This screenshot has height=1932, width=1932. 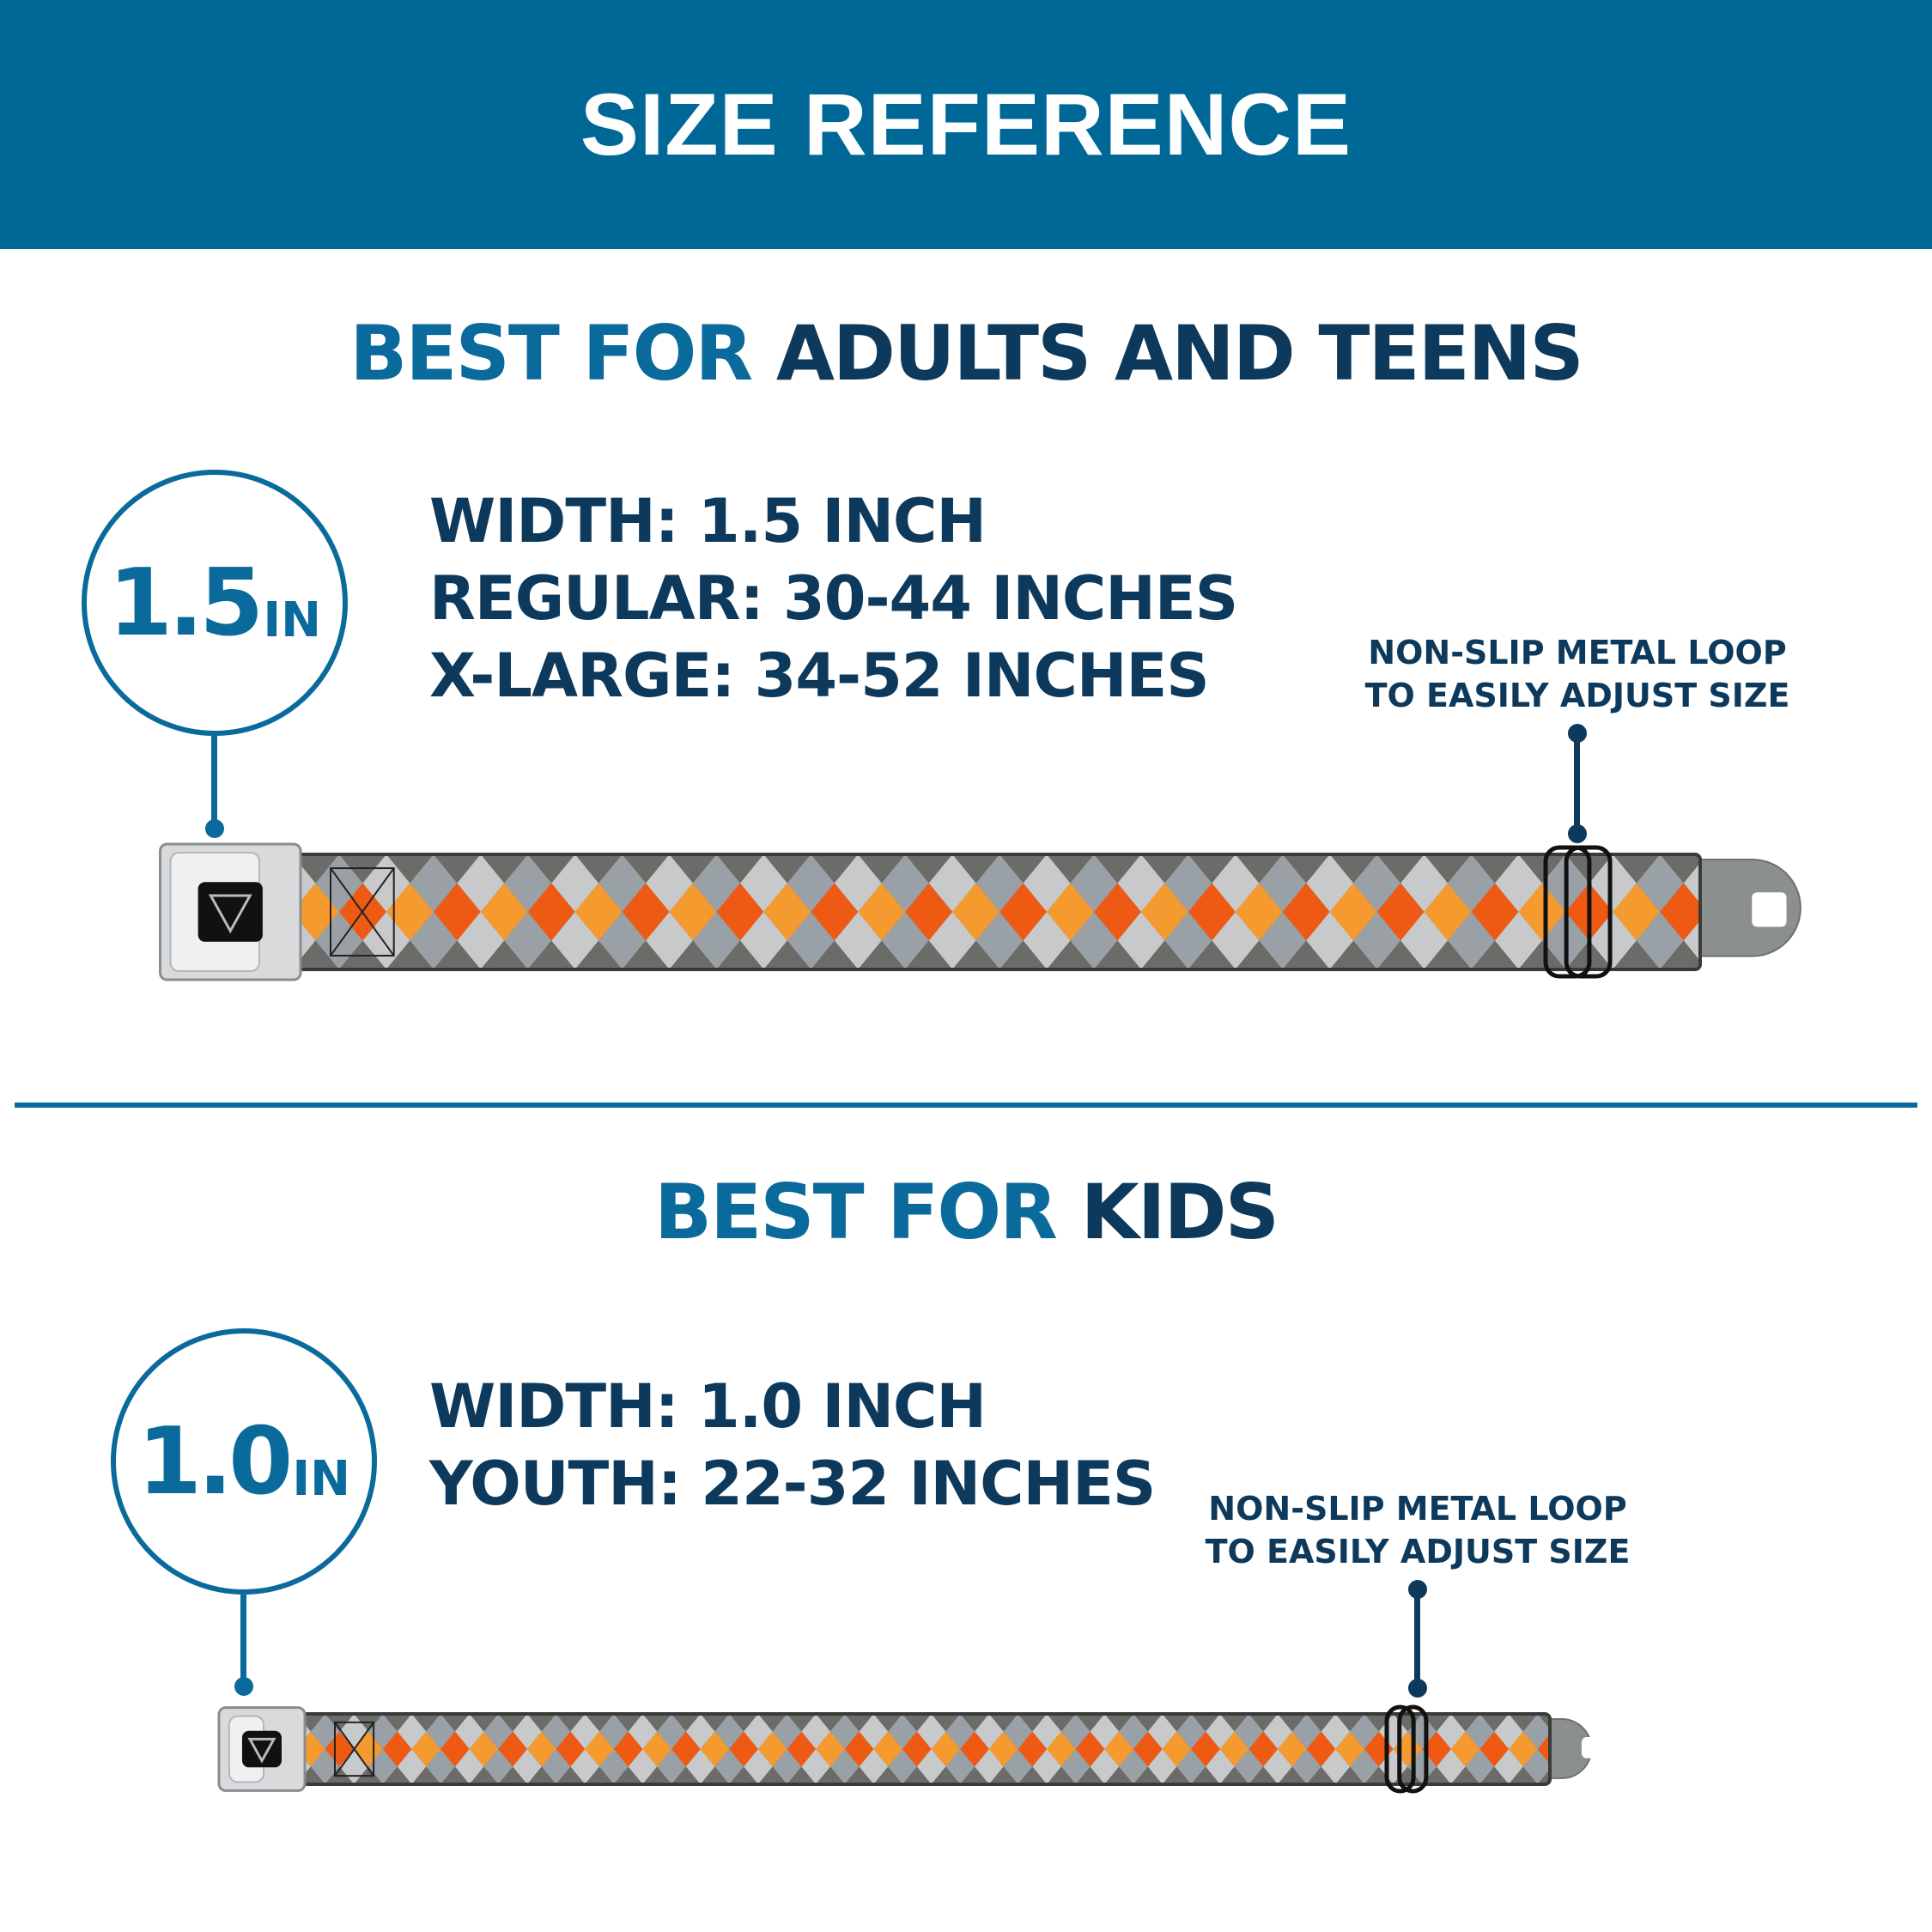 I want to click on adults-section-title: BEST FOR ADULTS AND TEENS, so click(x=966, y=354).